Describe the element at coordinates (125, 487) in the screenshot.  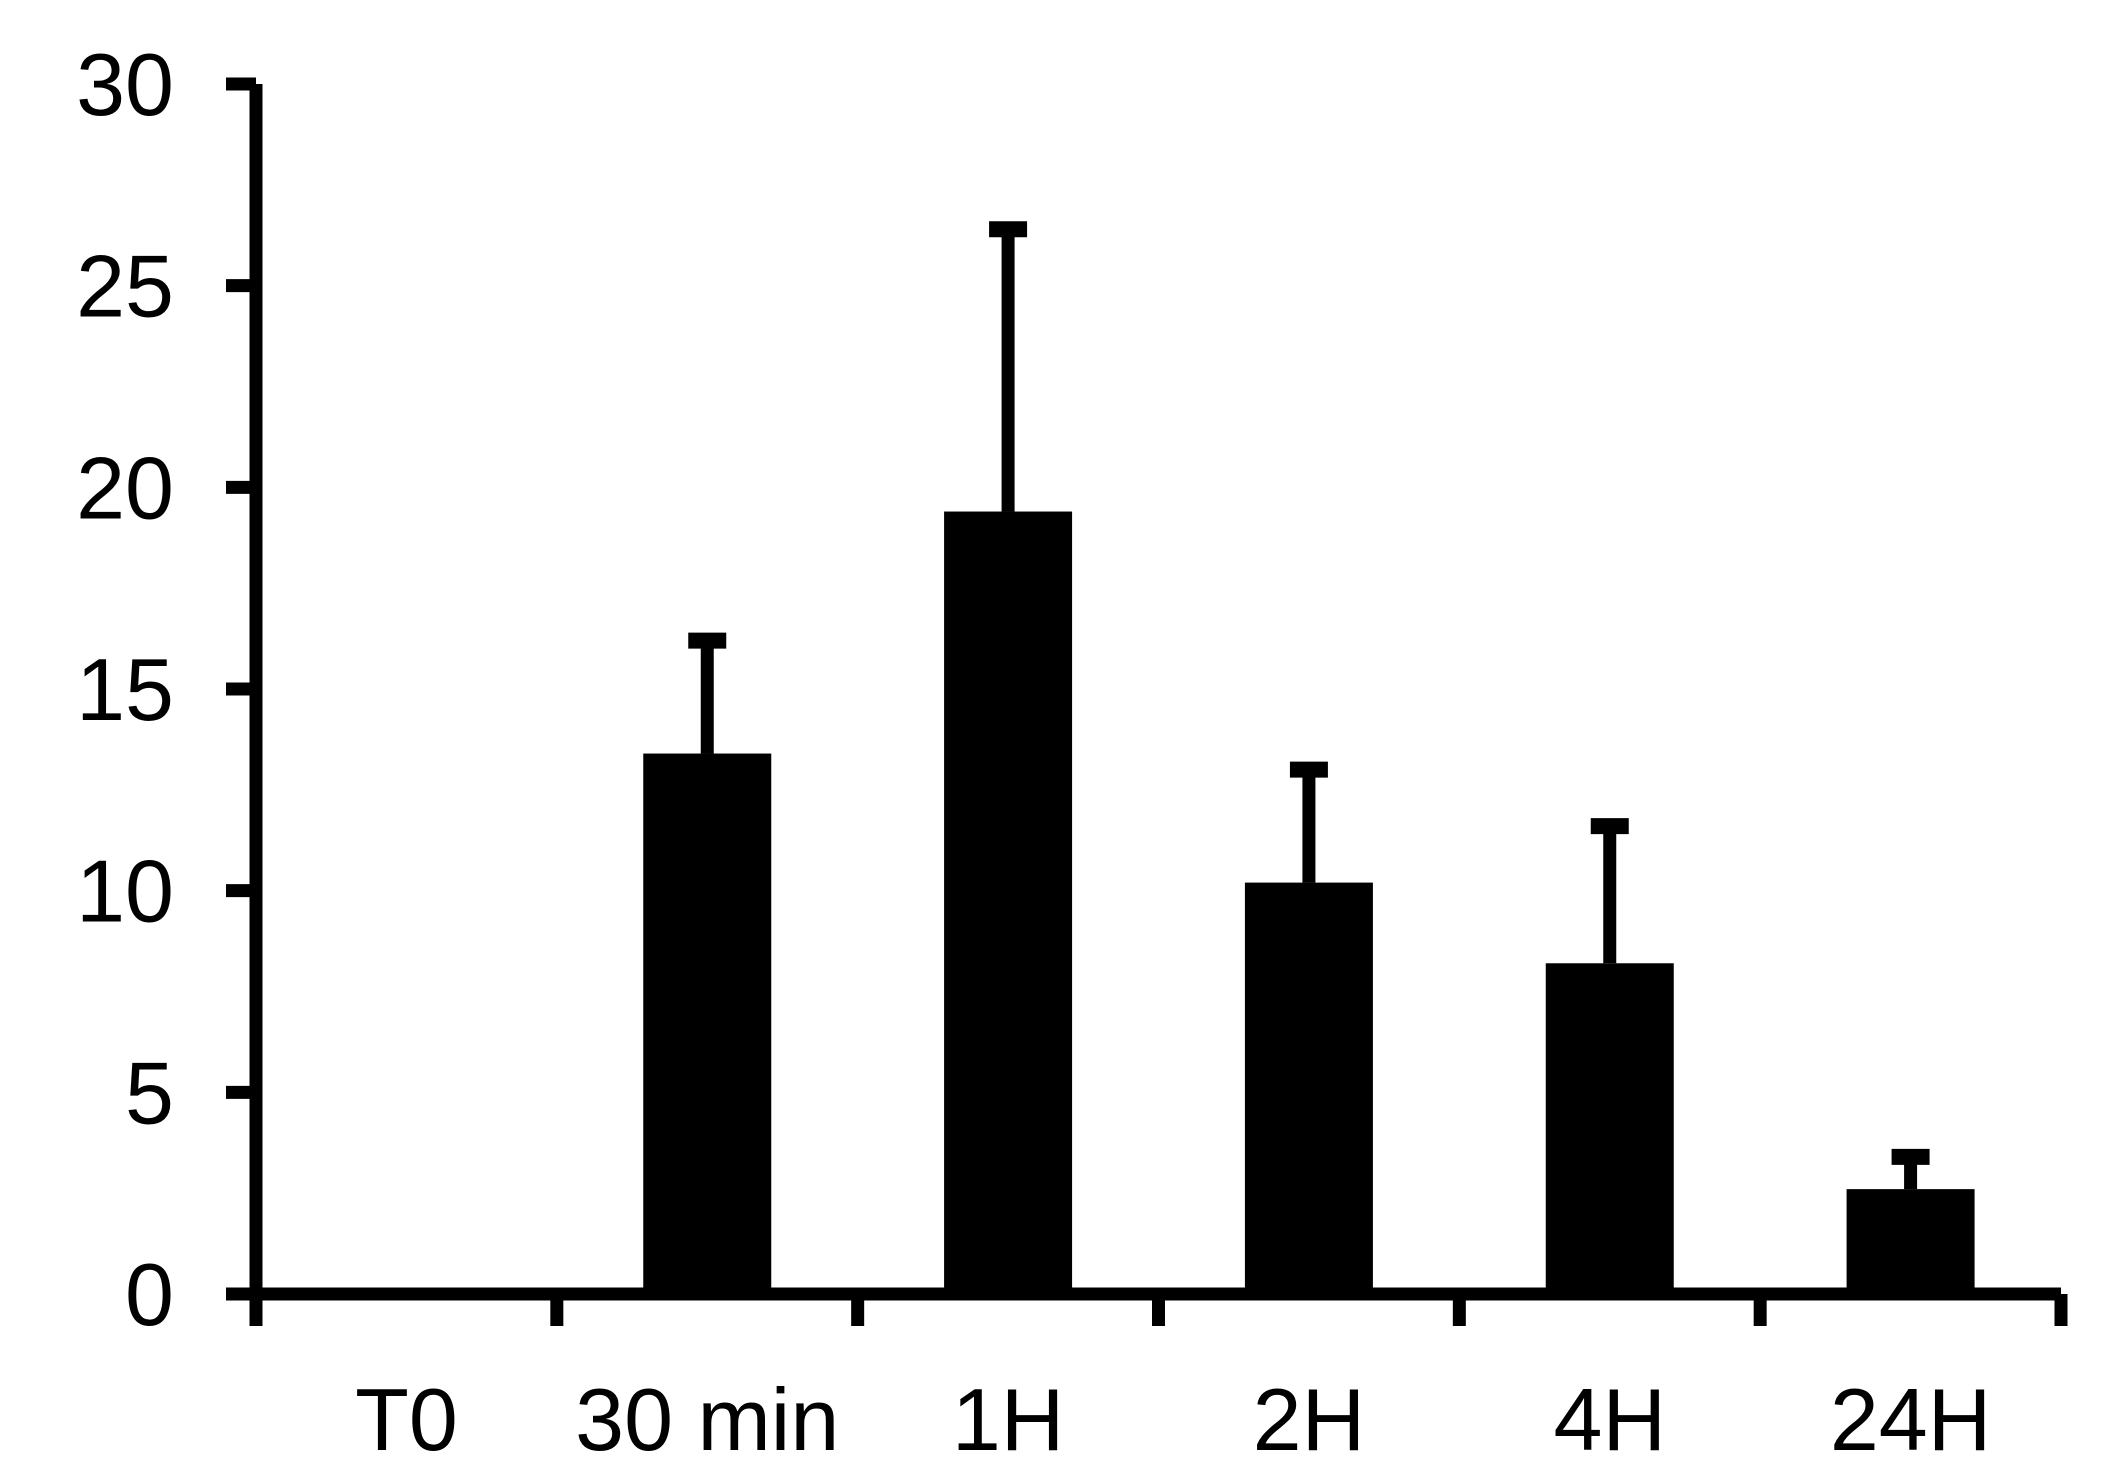
I see `y-tick-label: 20` at that location.